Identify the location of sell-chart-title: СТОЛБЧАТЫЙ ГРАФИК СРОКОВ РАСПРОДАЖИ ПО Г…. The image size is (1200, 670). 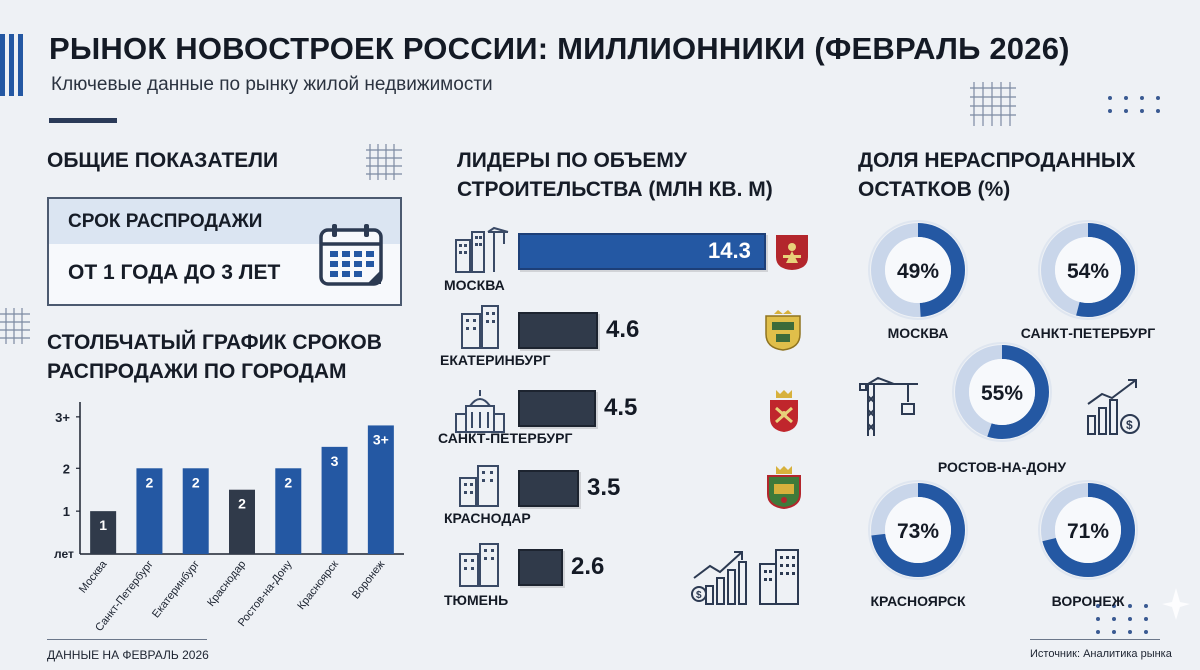
(214, 357).